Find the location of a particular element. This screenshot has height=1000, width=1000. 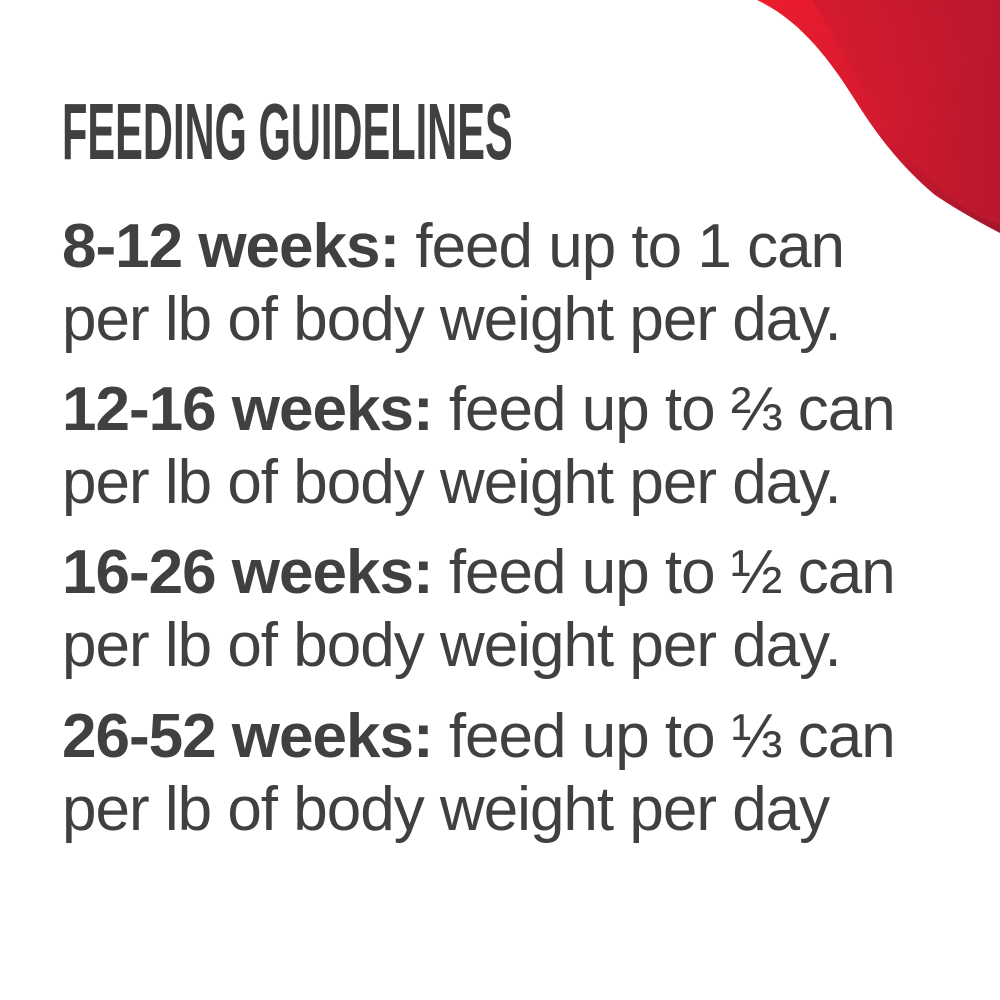

age-range: 12-16 weeks: is located at coordinates (248, 409).